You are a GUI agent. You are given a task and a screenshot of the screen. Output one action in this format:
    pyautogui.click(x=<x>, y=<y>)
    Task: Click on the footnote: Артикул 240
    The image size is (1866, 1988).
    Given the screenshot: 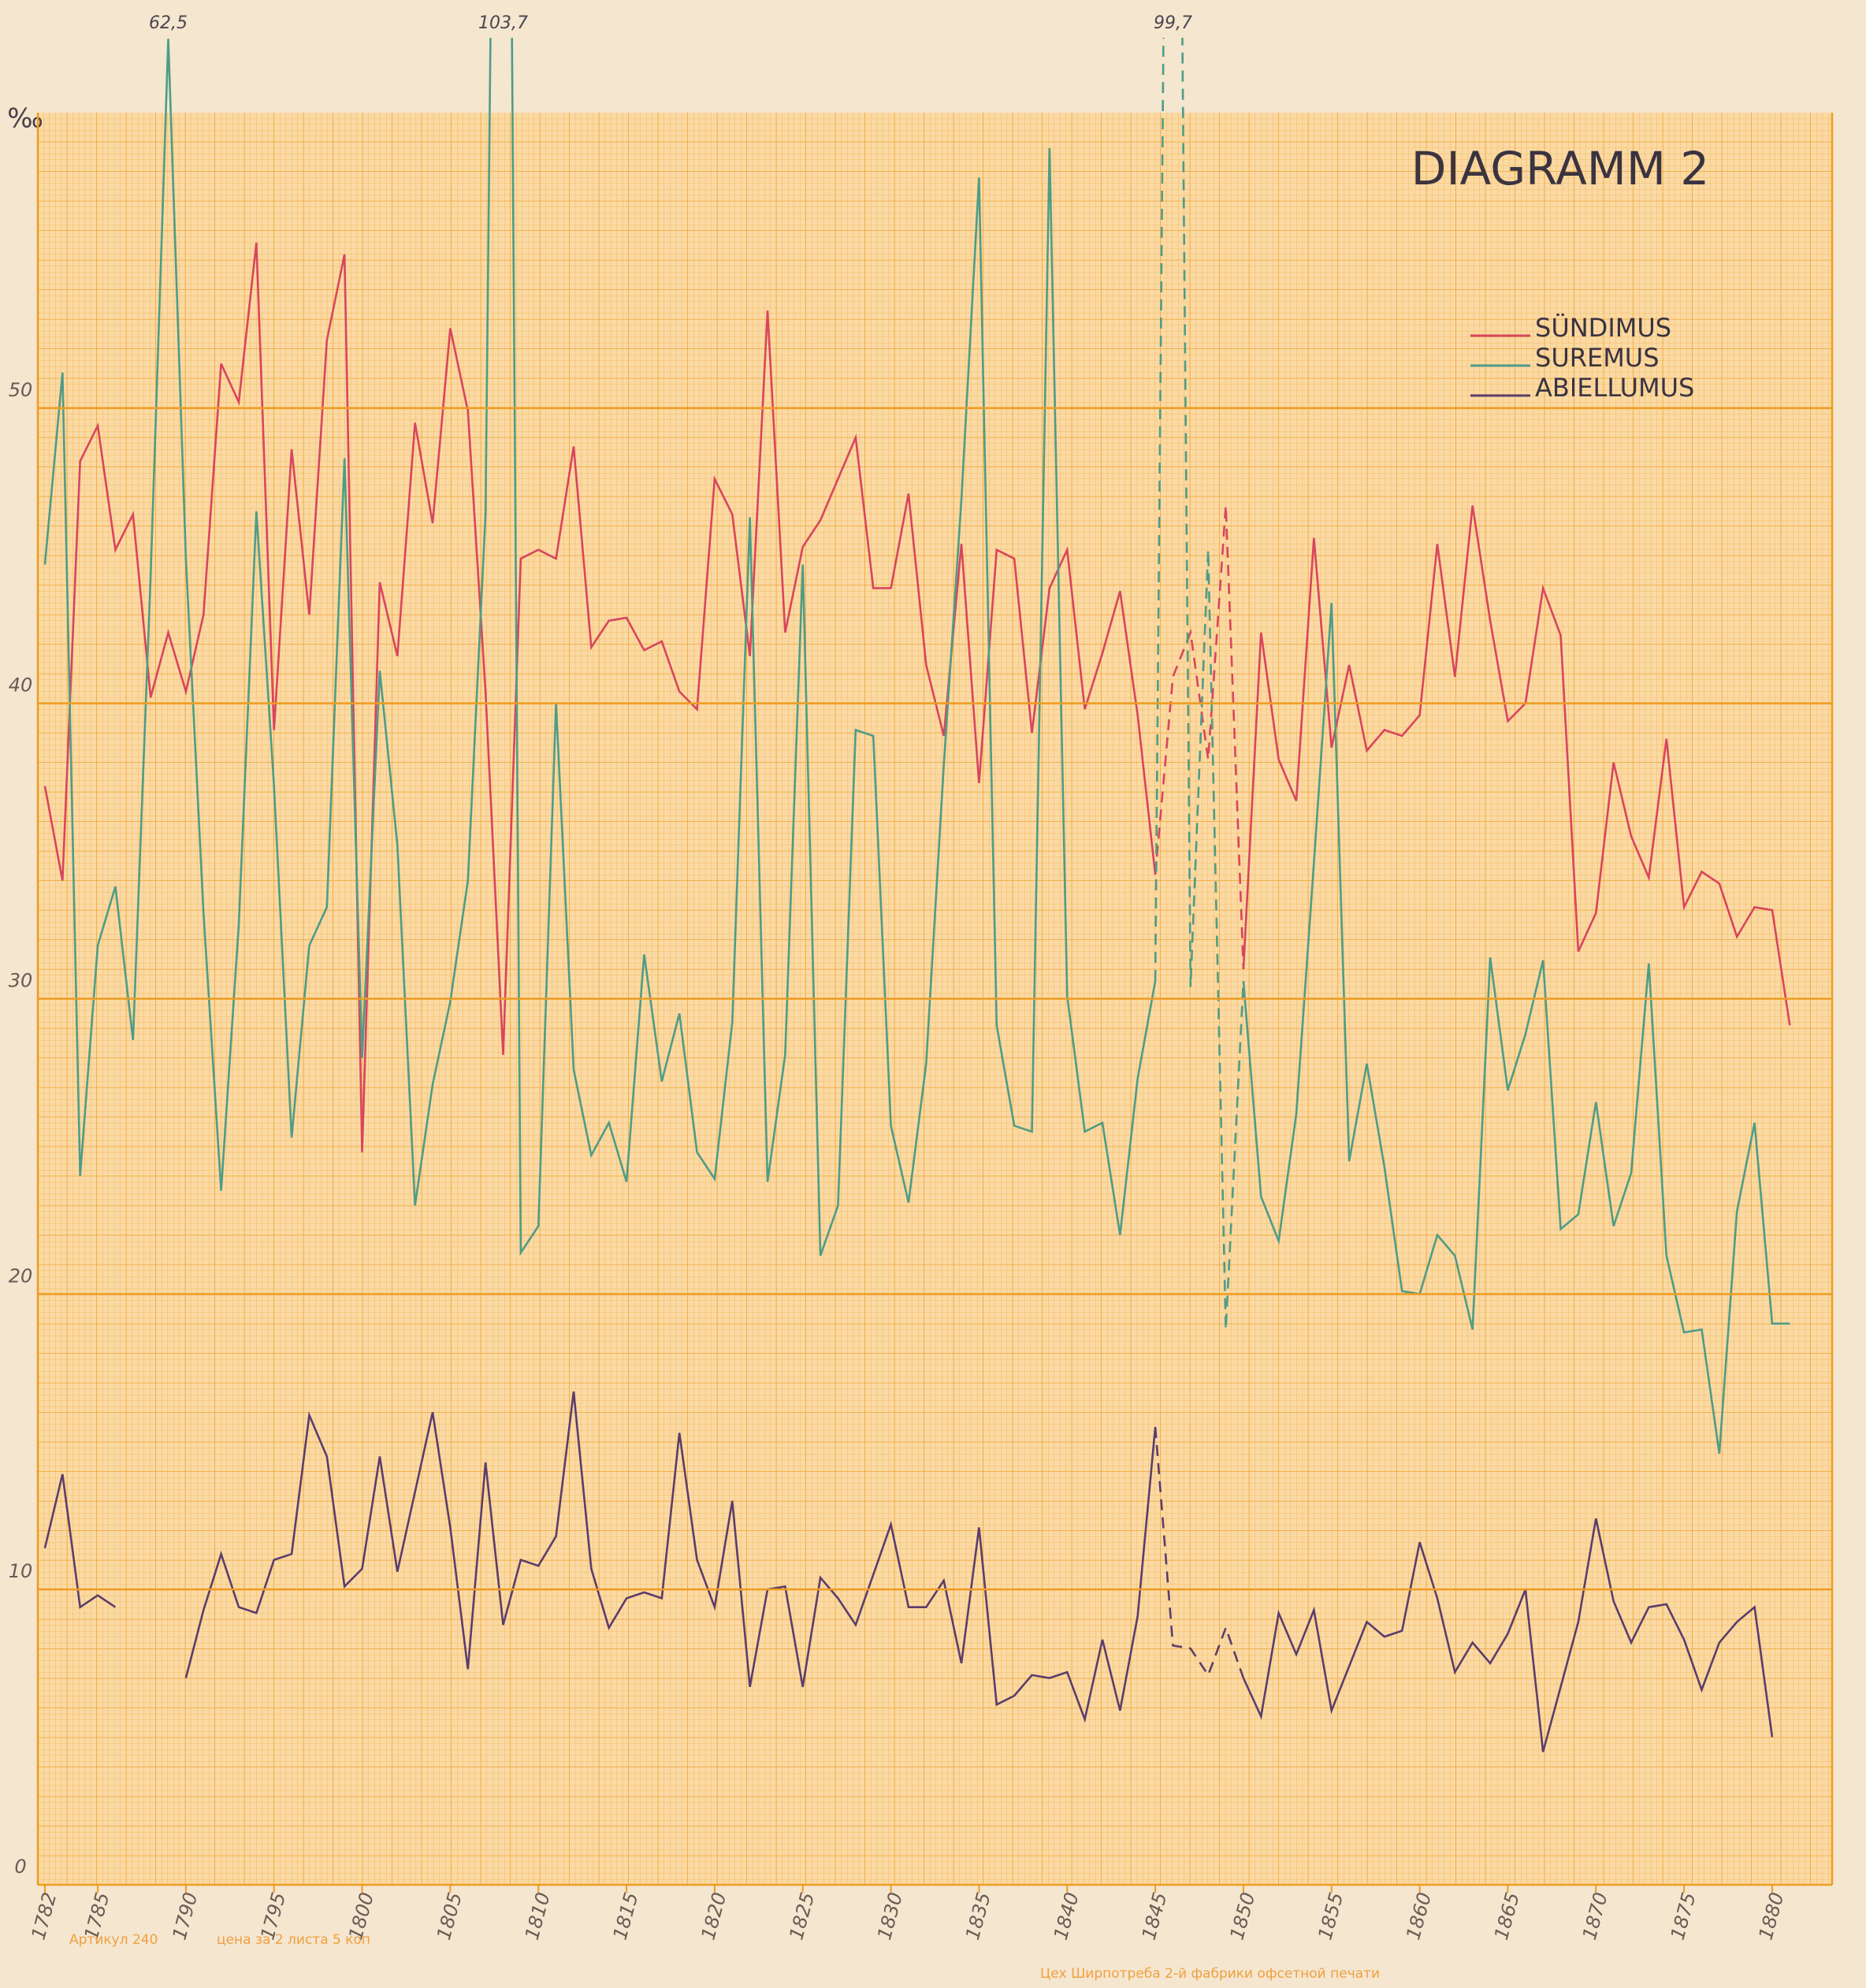 What is the action you would take?
    pyautogui.click(x=113, y=1940)
    